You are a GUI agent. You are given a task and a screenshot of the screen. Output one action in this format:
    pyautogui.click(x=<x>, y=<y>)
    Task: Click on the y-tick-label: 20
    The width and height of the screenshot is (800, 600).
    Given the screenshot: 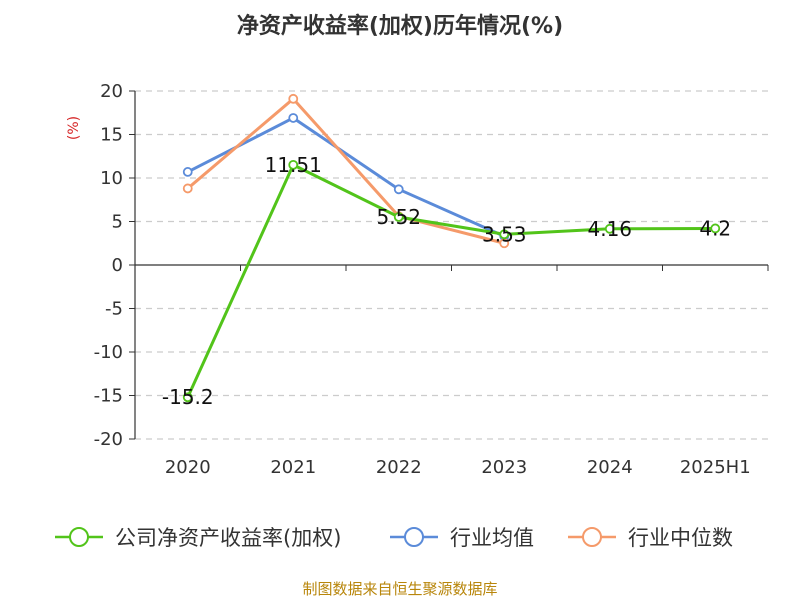 What is the action you would take?
    pyautogui.click(x=111, y=91)
    